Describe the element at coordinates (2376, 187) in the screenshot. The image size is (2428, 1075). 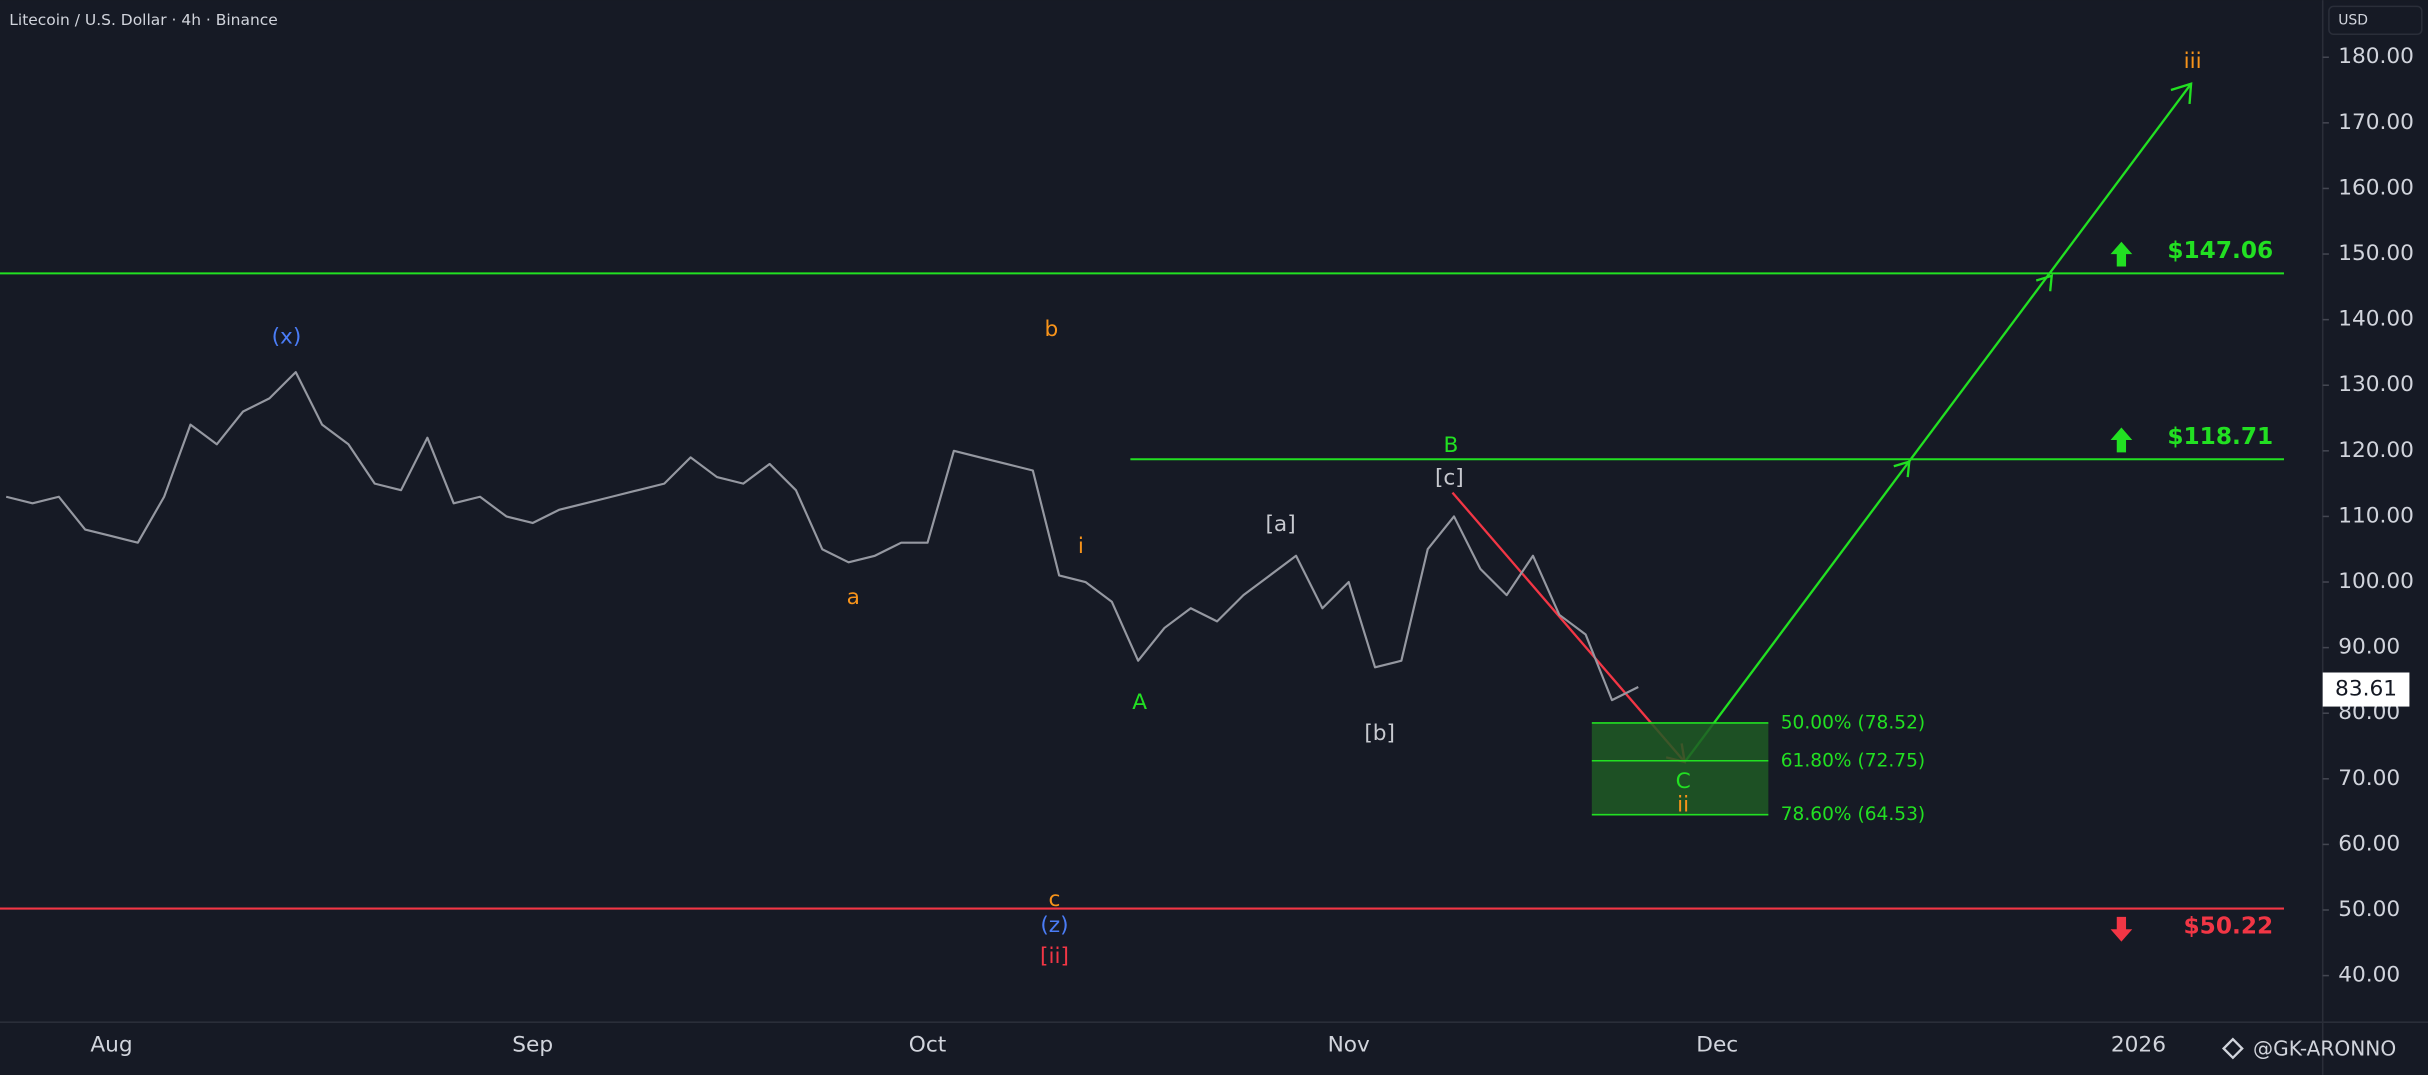
I see `y-tick-label: 160.00` at that location.